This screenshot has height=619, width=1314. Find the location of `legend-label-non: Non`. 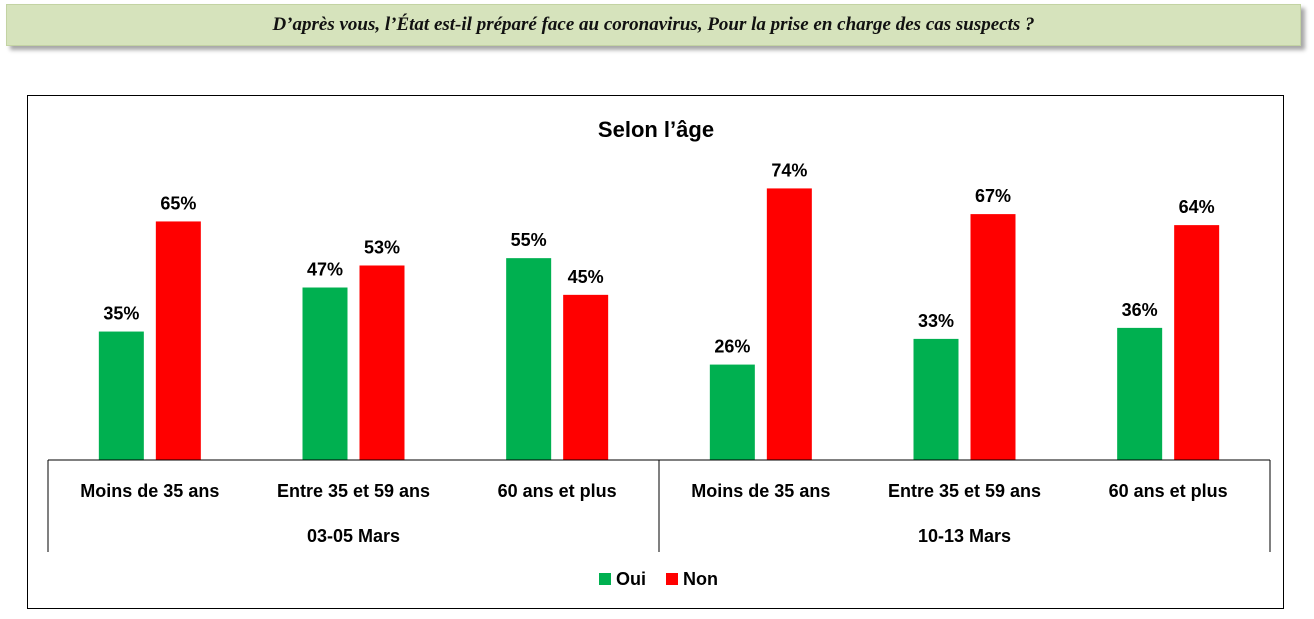

legend-label-non: Non is located at coordinates (700, 579).